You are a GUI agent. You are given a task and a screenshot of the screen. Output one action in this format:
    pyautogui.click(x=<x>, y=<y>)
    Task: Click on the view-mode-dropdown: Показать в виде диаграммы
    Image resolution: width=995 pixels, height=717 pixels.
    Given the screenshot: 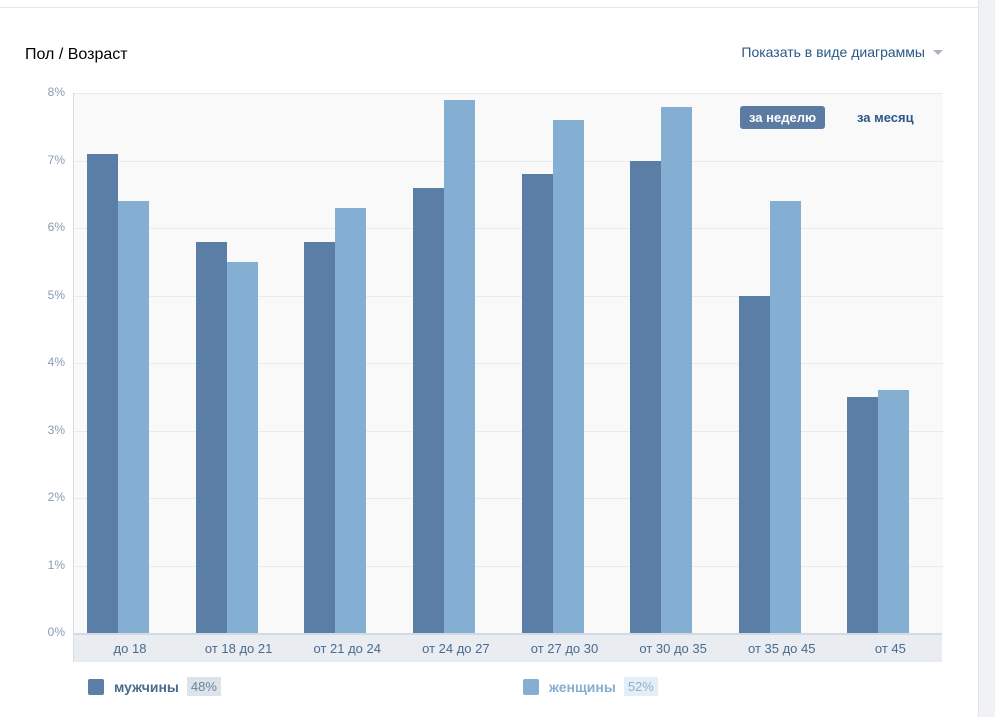 What is the action you would take?
    pyautogui.click(x=842, y=52)
    